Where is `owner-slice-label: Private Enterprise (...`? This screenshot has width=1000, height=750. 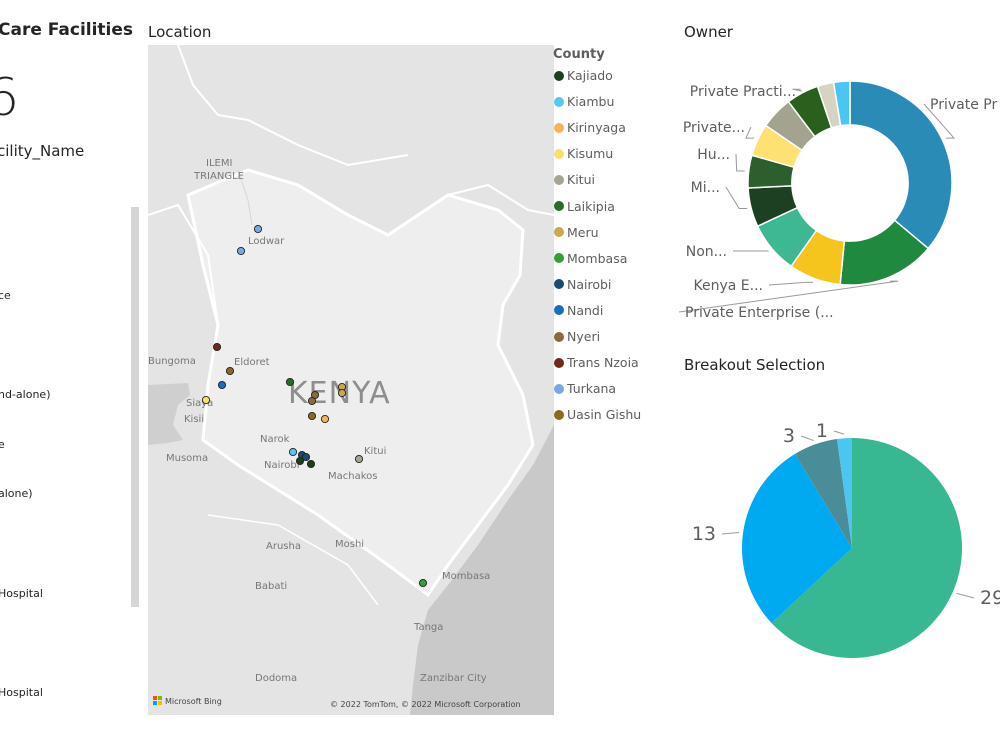 owner-slice-label: Private Enterprise (... is located at coordinates (759, 313).